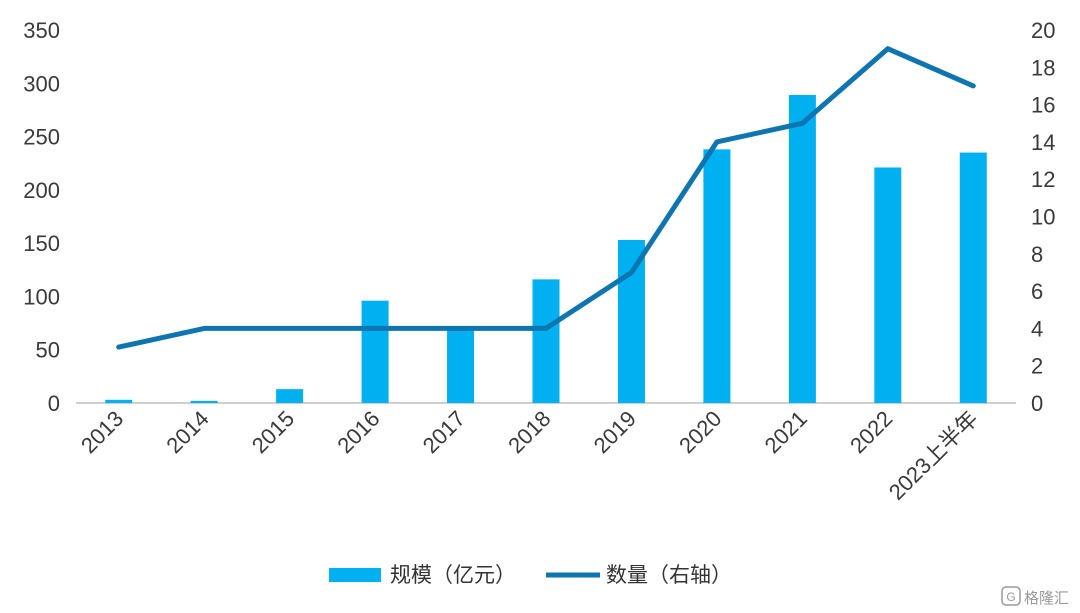 Image resolution: width=1080 pixels, height=613 pixels. What do you see at coordinates (1043, 142) in the screenshot?
I see `right-y-tick-label: 14` at bounding box center [1043, 142].